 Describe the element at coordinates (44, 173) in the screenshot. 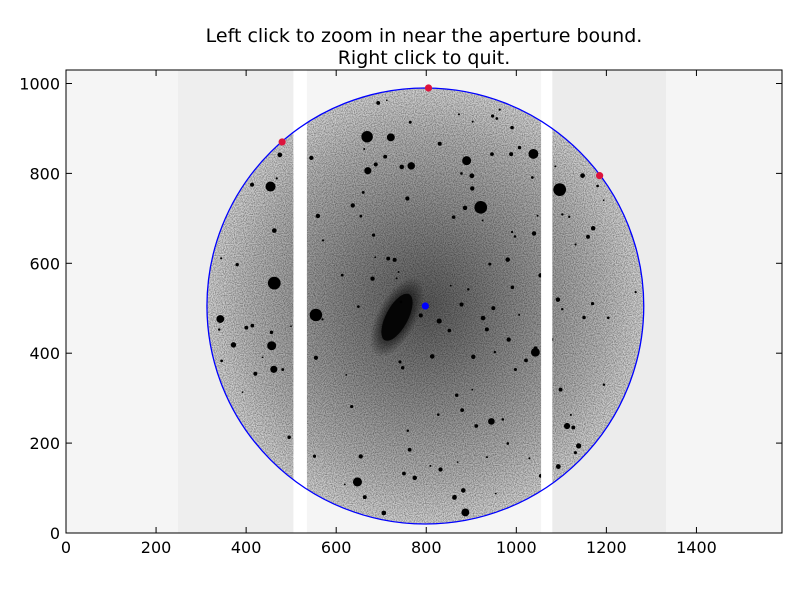

I see `y-tick-label: 800` at that location.